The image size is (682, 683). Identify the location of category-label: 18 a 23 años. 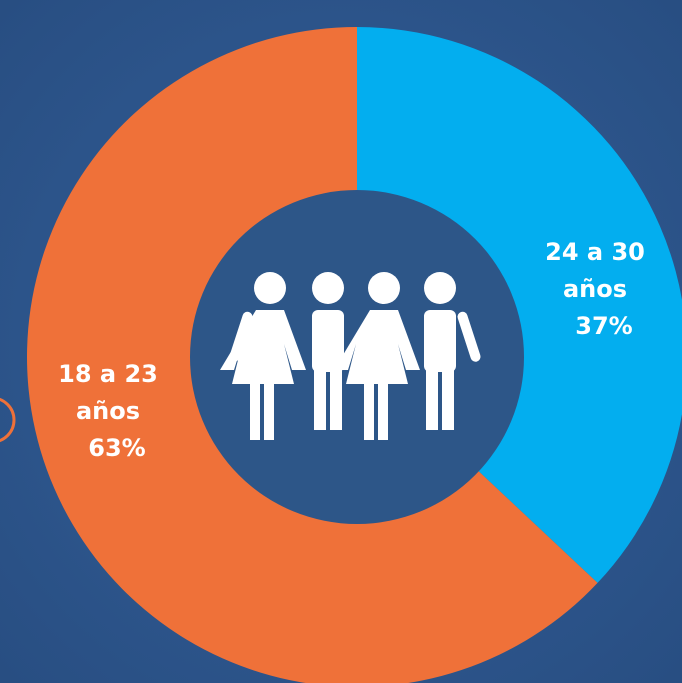
(108, 392).